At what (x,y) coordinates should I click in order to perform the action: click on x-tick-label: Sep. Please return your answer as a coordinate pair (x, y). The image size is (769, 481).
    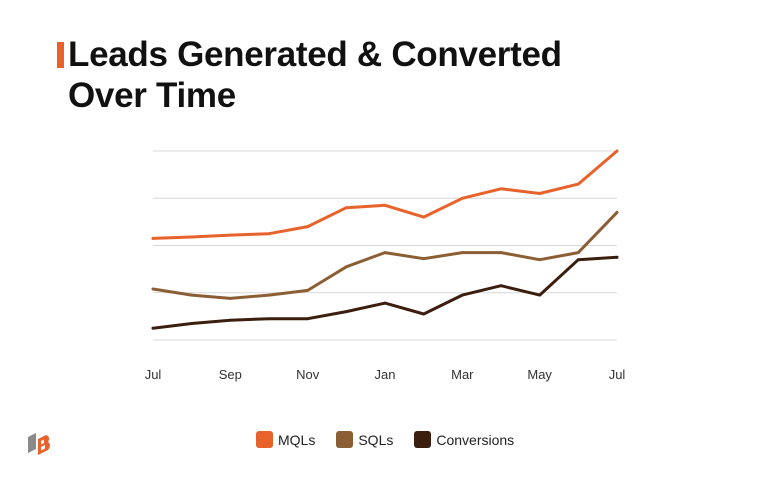
    Looking at the image, I should click on (230, 374).